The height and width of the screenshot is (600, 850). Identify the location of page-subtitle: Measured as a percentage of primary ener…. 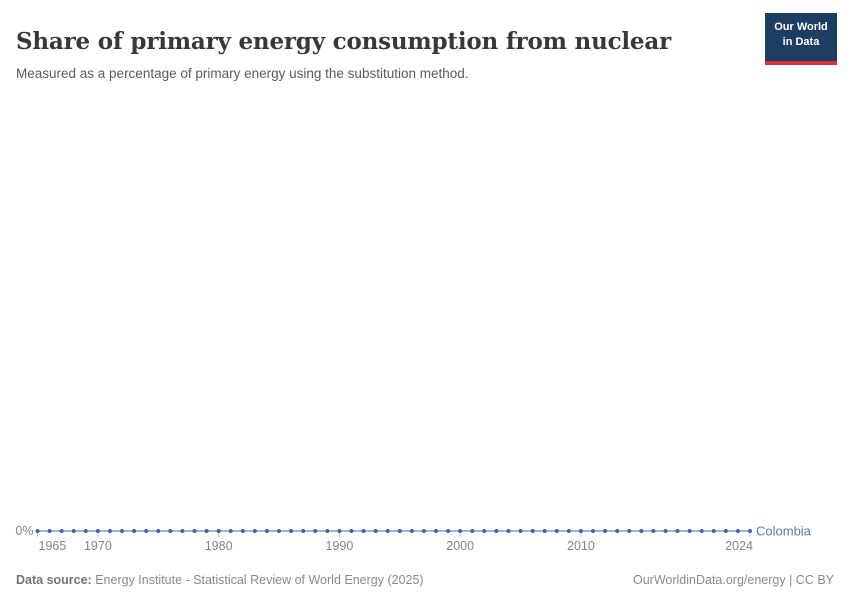
(242, 73).